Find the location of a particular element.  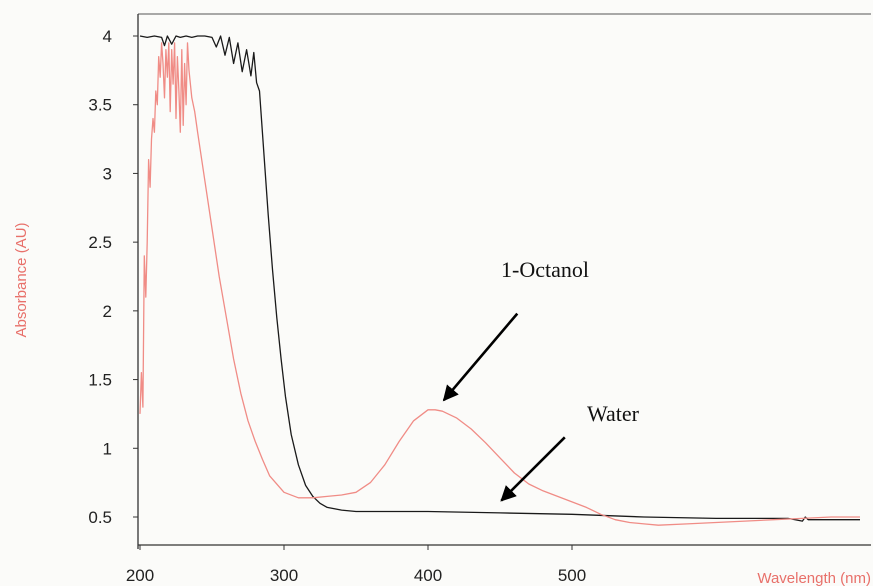

annotation-water-label: Water is located at coordinates (613, 413).